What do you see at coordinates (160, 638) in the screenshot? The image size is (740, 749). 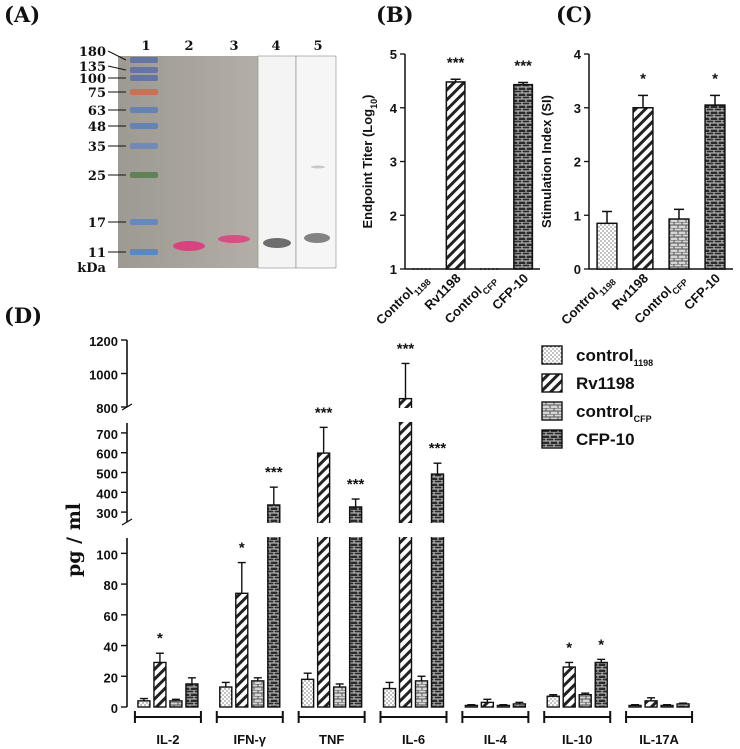 I see `significance-IL-2-Rv1198: *` at bounding box center [160, 638].